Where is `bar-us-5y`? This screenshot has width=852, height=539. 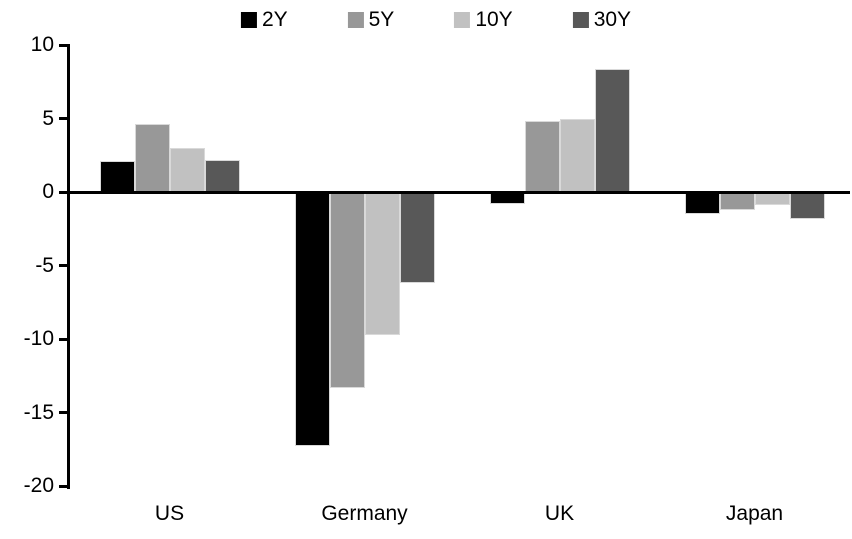
bar-us-5y is located at coordinates (152, 158).